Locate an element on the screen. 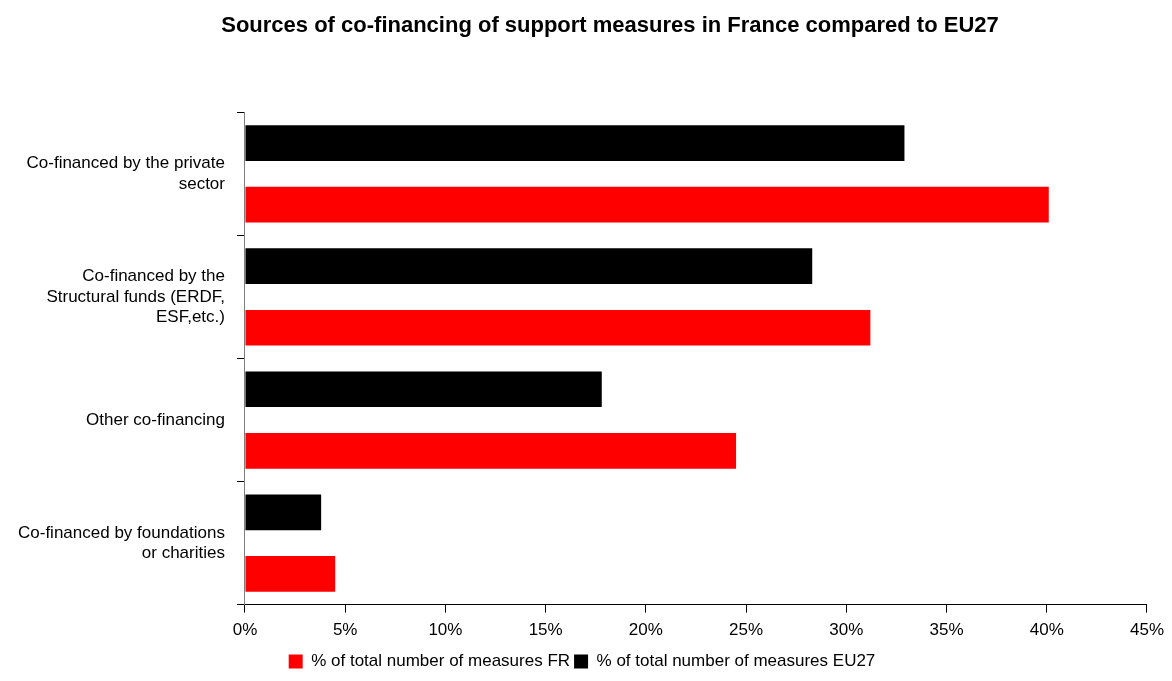 This screenshot has width=1172, height=681. x-tick-label: 45% is located at coordinates (1146, 630).